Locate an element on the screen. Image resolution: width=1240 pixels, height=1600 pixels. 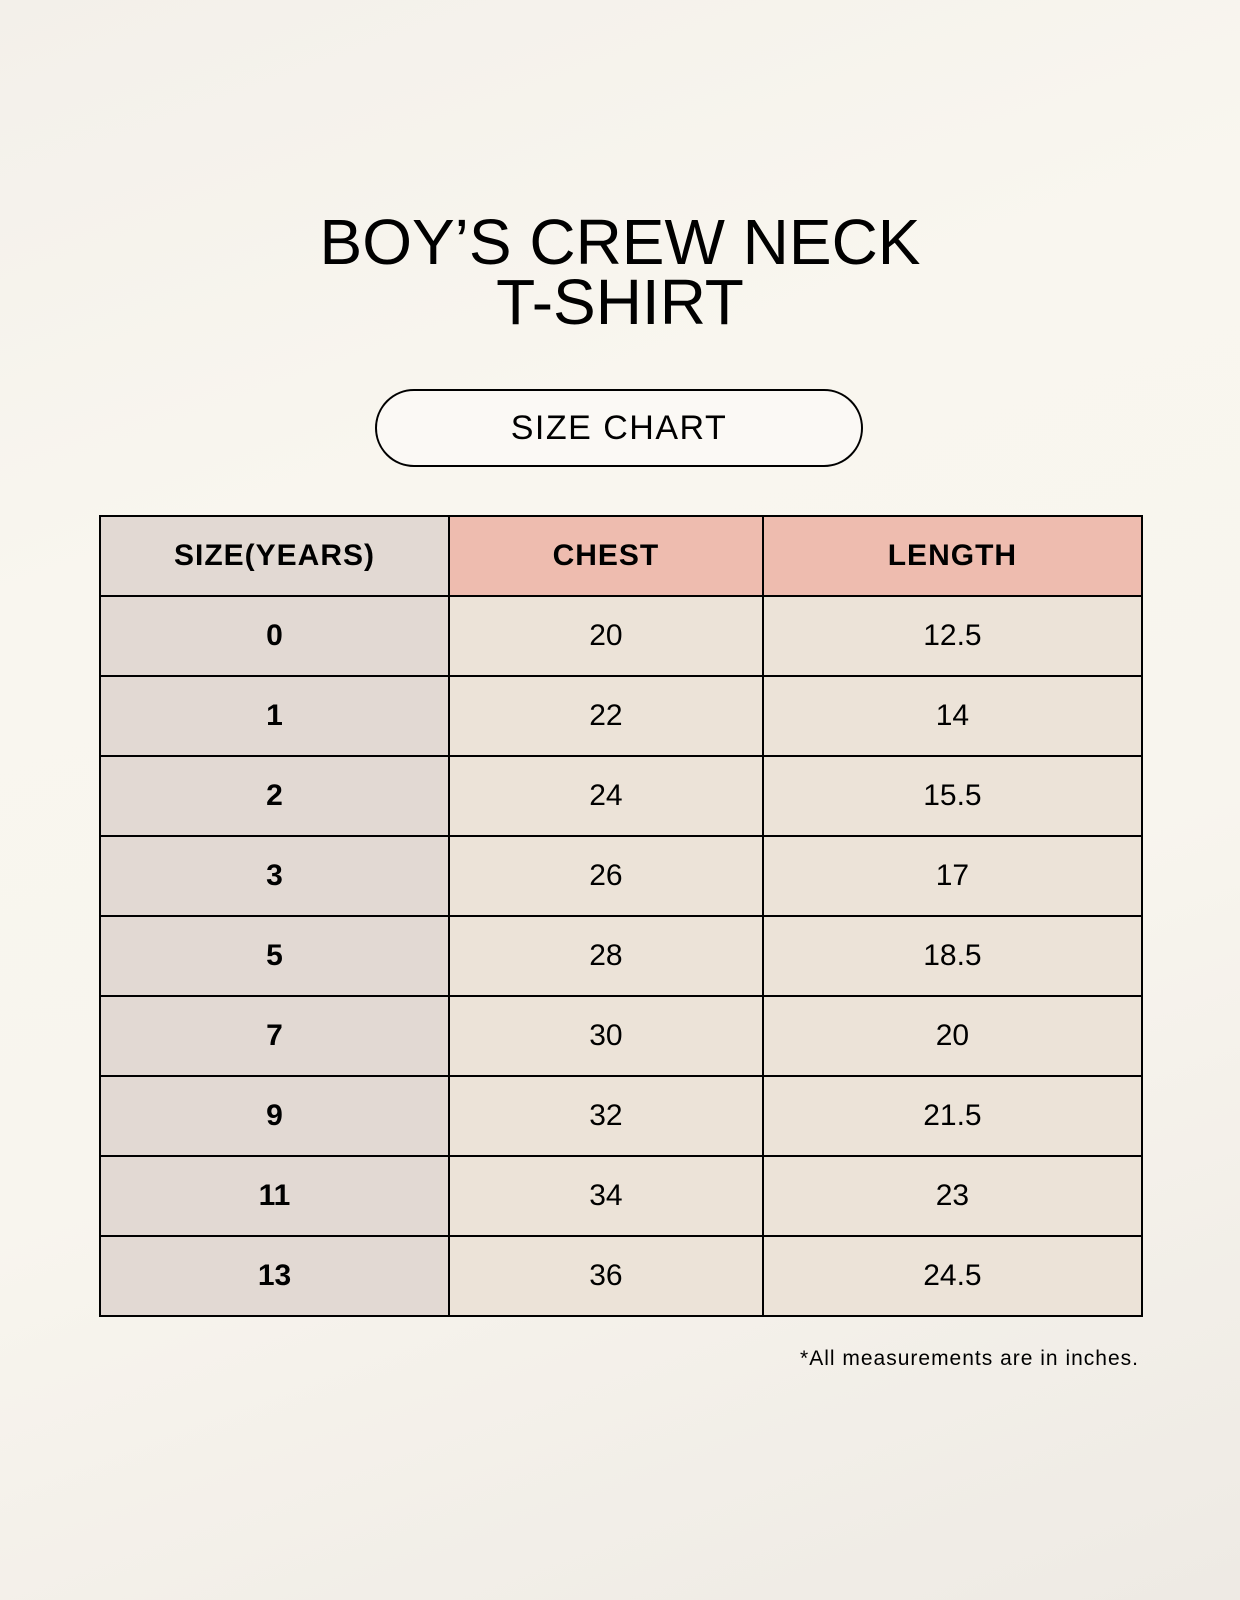
header-row: SIZE(YEARS) CHEST LENGTH is located at coordinates (621, 556).